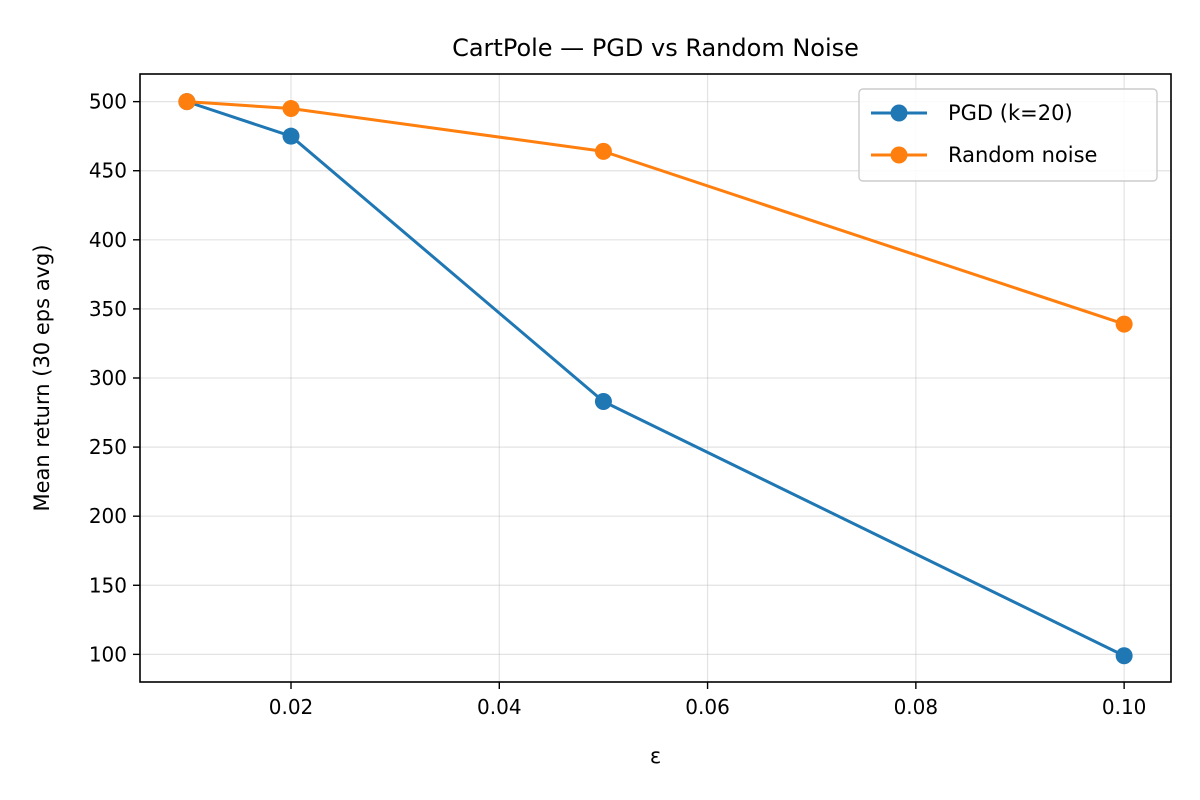 The image size is (1200, 800). Describe the element at coordinates (42, 377) in the screenshot. I see `y-axis-title: Mean return (30 eps avg)` at that location.